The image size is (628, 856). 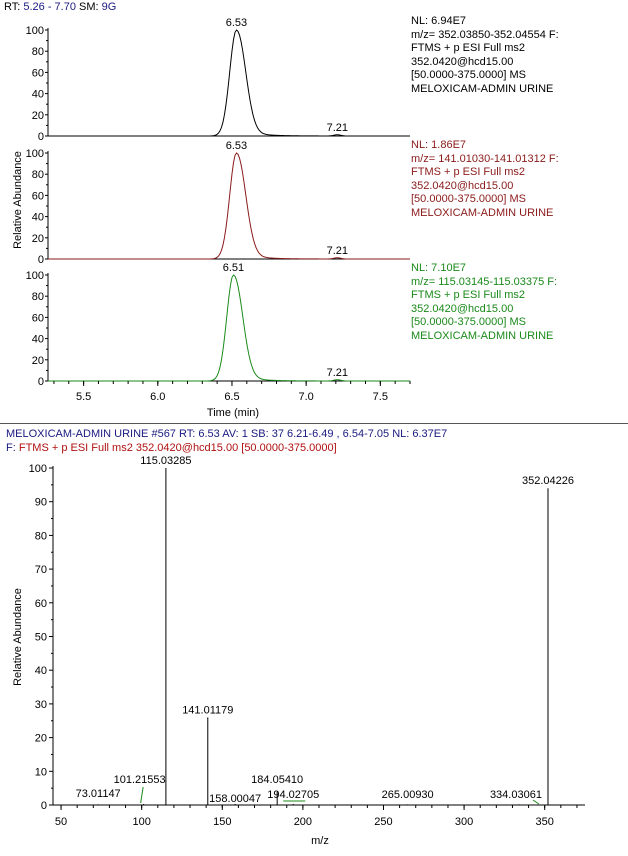 I want to click on spectrum-peak-label: 184.05410, so click(x=277, y=780).